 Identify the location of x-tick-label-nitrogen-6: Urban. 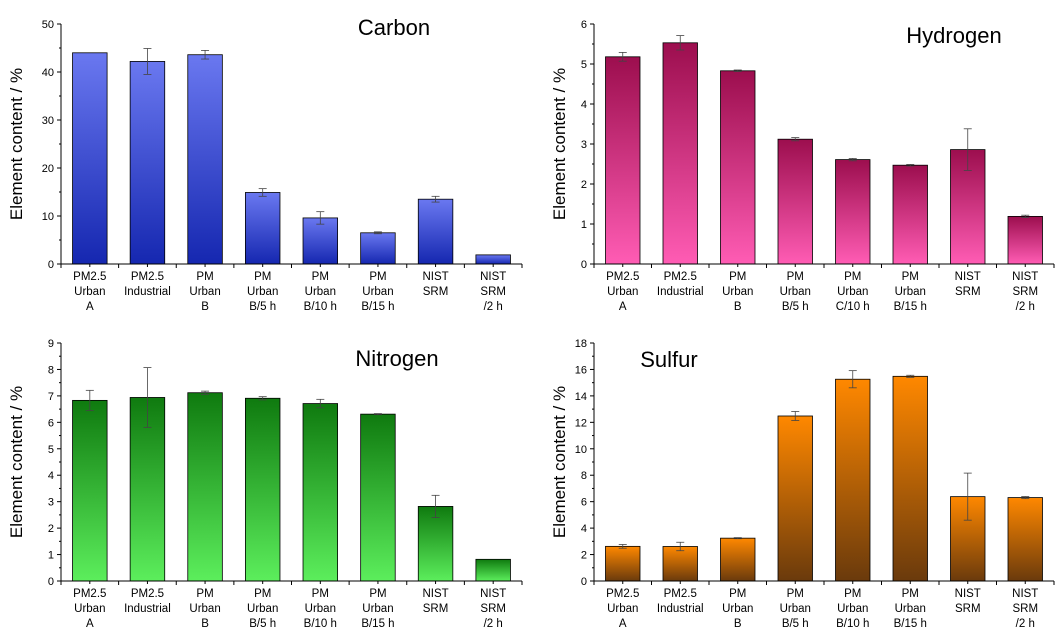
(377, 609).